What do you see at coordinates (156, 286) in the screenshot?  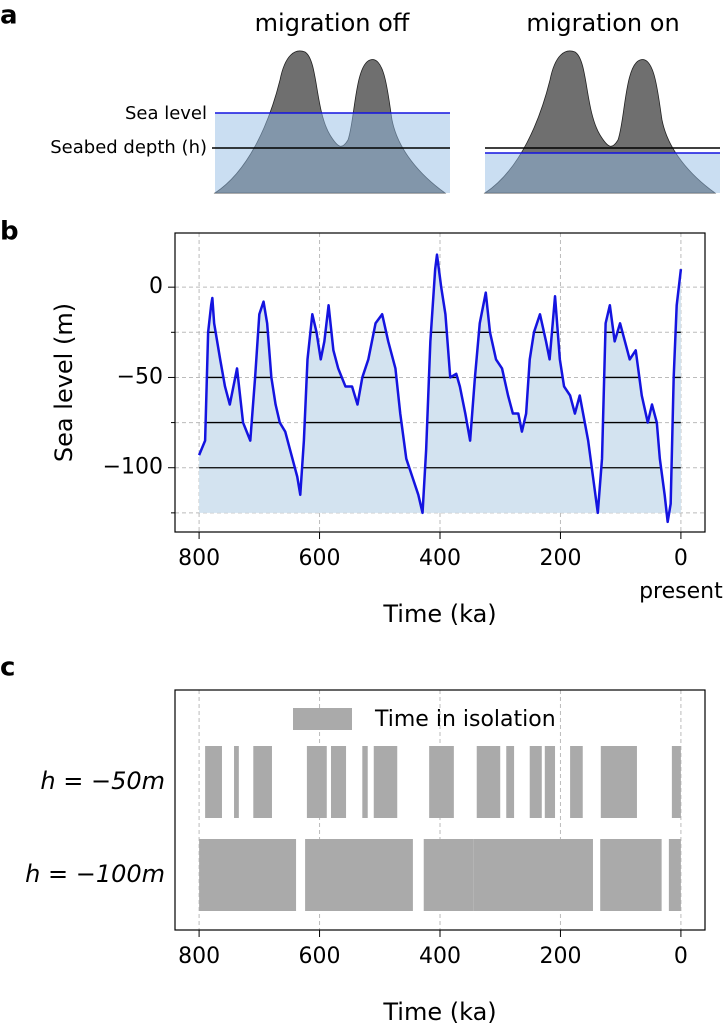 I see `y-tick-label: 0` at bounding box center [156, 286].